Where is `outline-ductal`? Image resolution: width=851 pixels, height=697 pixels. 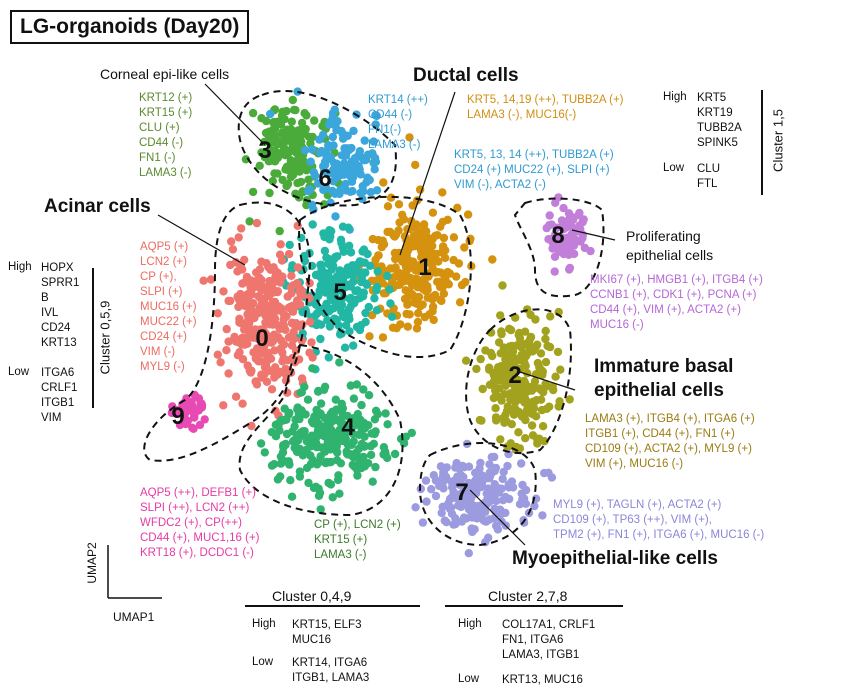 outline-ductal is located at coordinates (385, 277).